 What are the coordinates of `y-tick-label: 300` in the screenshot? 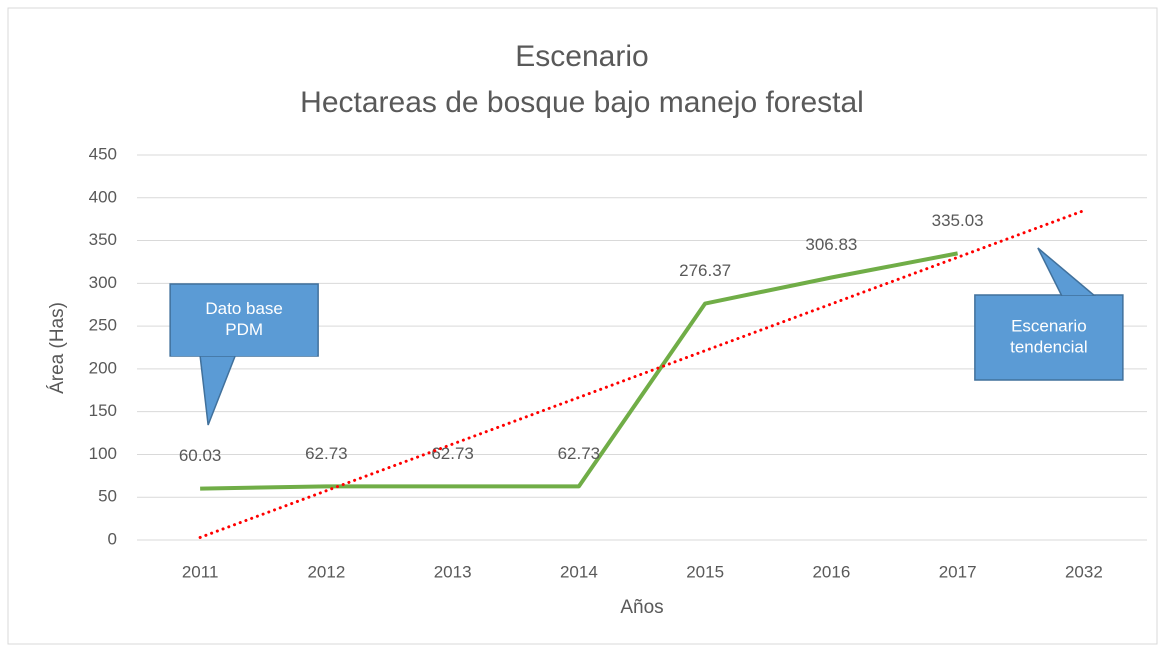 It's located at (103, 282).